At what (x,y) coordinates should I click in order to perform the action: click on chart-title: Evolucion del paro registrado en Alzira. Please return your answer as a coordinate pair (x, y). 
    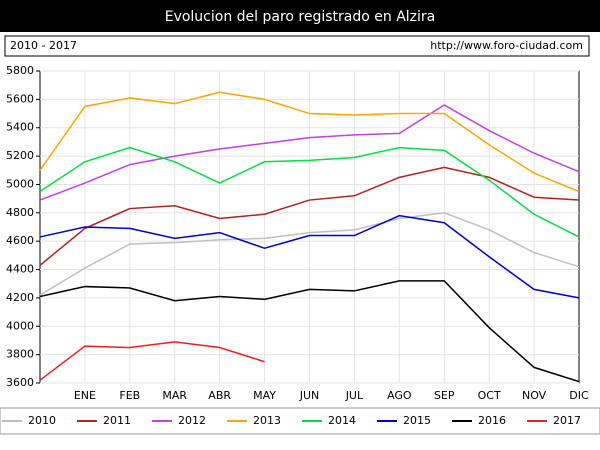
    Looking at the image, I should click on (300, 17).